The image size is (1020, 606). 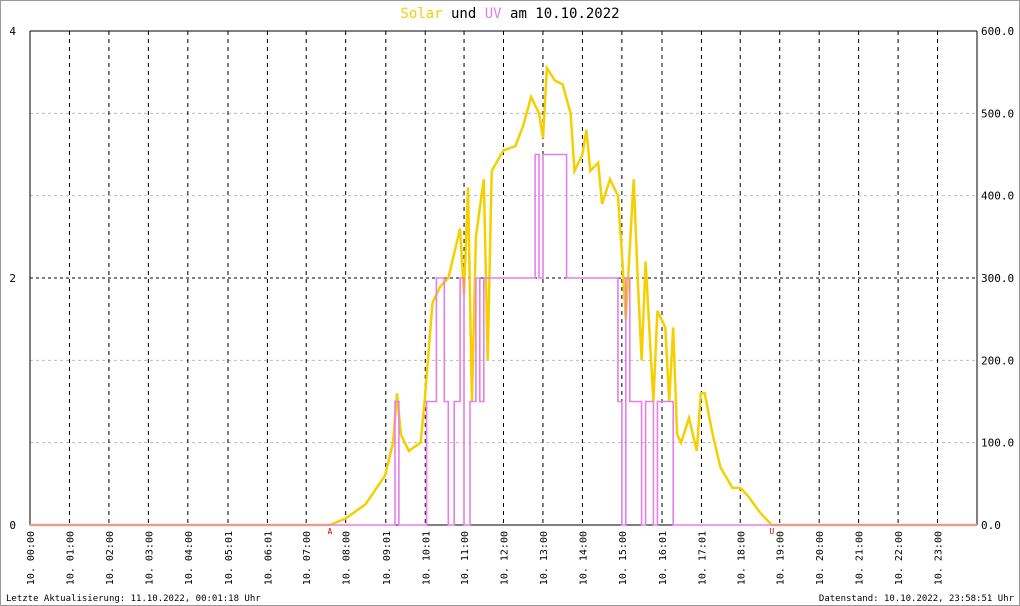 I want to click on y2-tick-label: 400.0, so click(x=997, y=196).